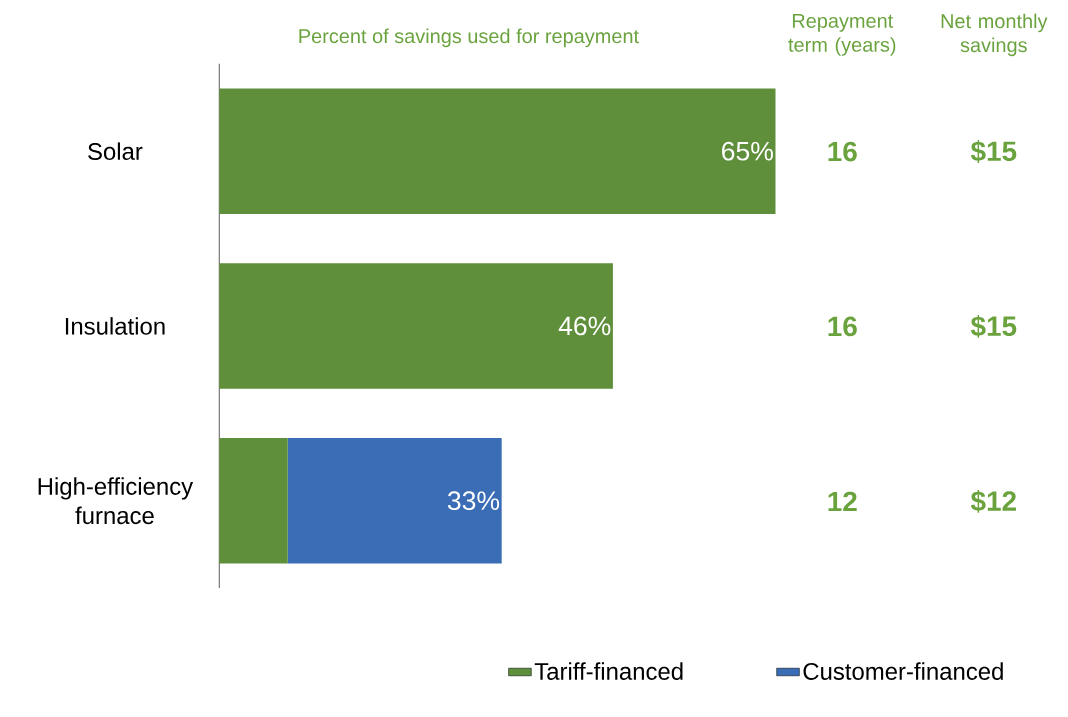 The height and width of the screenshot is (717, 1068). I want to click on y-tick-label: High-efficiency furnace, so click(116, 501).